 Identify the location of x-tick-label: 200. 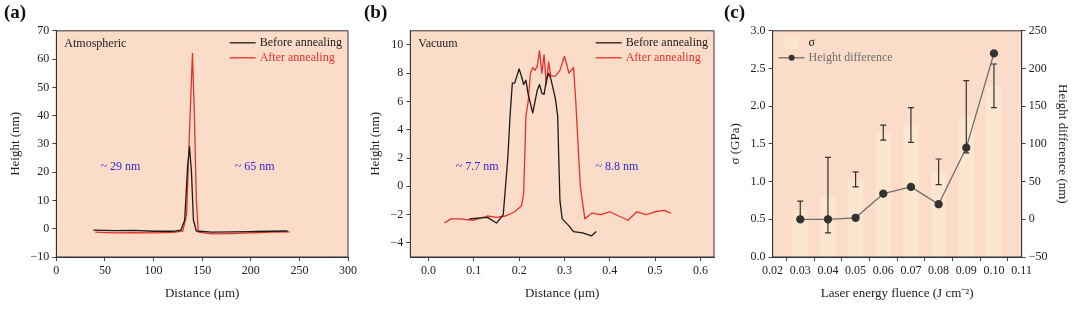
(250, 270).